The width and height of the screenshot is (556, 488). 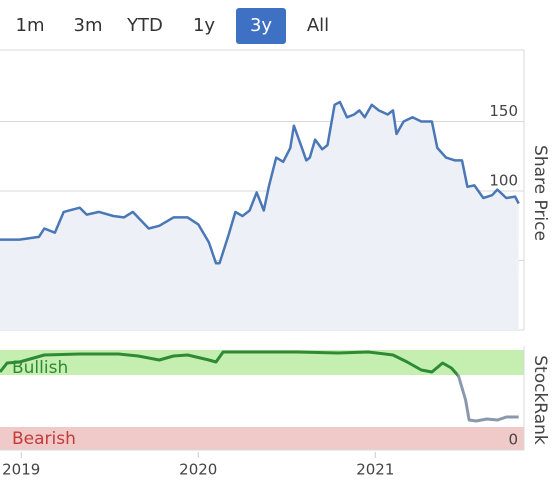 I want to click on range-button-bg, so click(x=261, y=26).